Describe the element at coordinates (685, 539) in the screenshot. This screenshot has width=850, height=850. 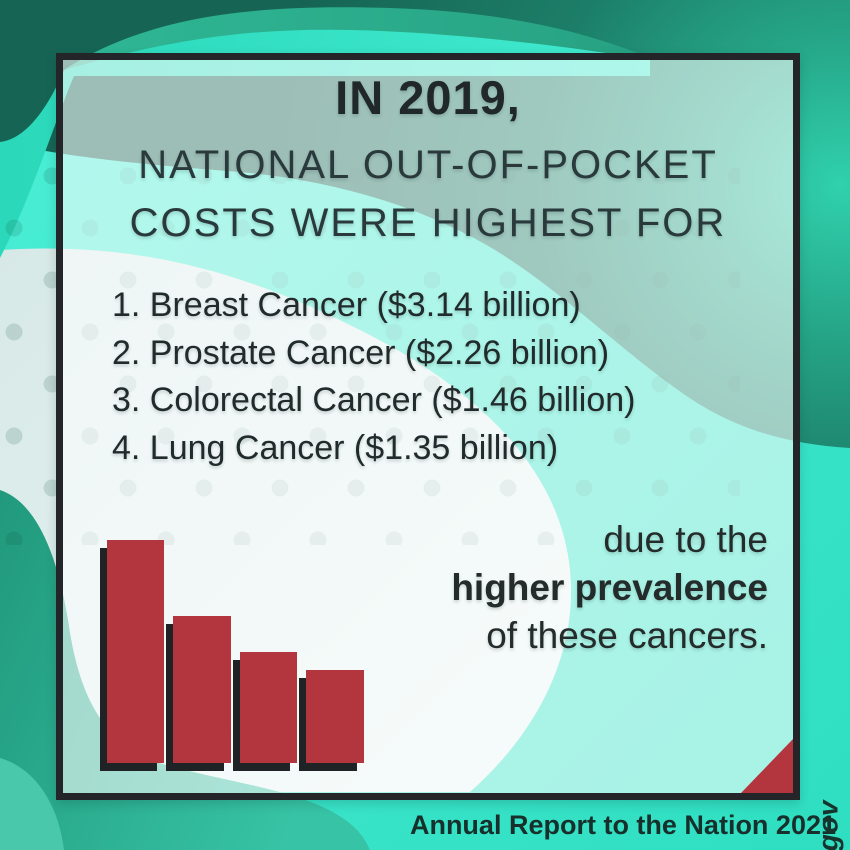
I see `note-line-1: due to the` at that location.